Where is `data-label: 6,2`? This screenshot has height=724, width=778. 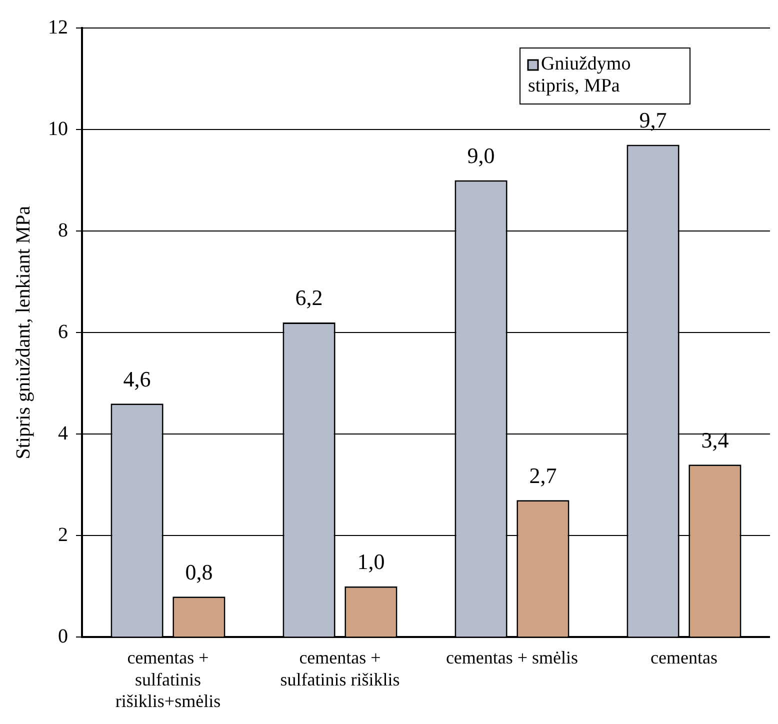
data-label: 6,2 is located at coordinates (309, 297).